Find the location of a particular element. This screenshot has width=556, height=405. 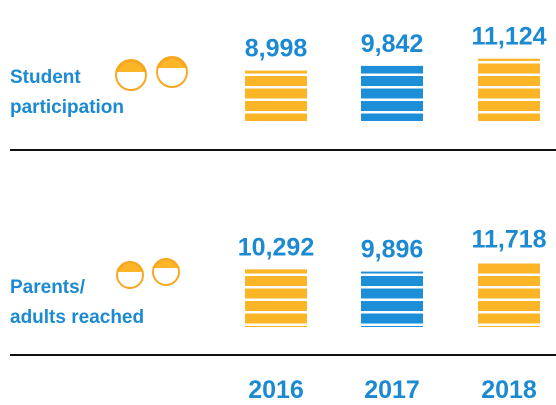

value-label: 8,998 is located at coordinates (276, 49).